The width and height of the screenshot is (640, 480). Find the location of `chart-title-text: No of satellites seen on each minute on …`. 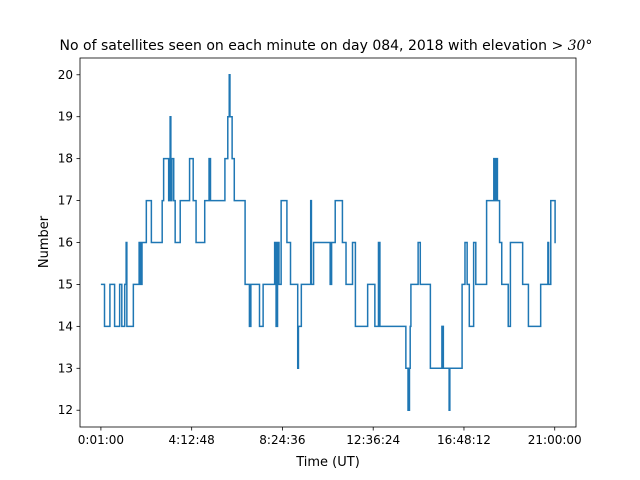

chart-title-text: No of satellites seen on each minute on … is located at coordinates (306, 46).